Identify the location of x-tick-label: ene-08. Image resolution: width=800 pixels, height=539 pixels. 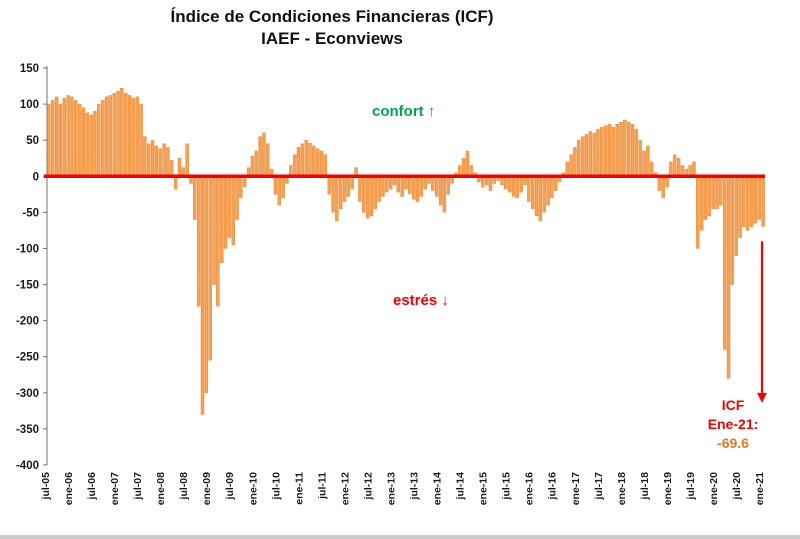
(161, 488).